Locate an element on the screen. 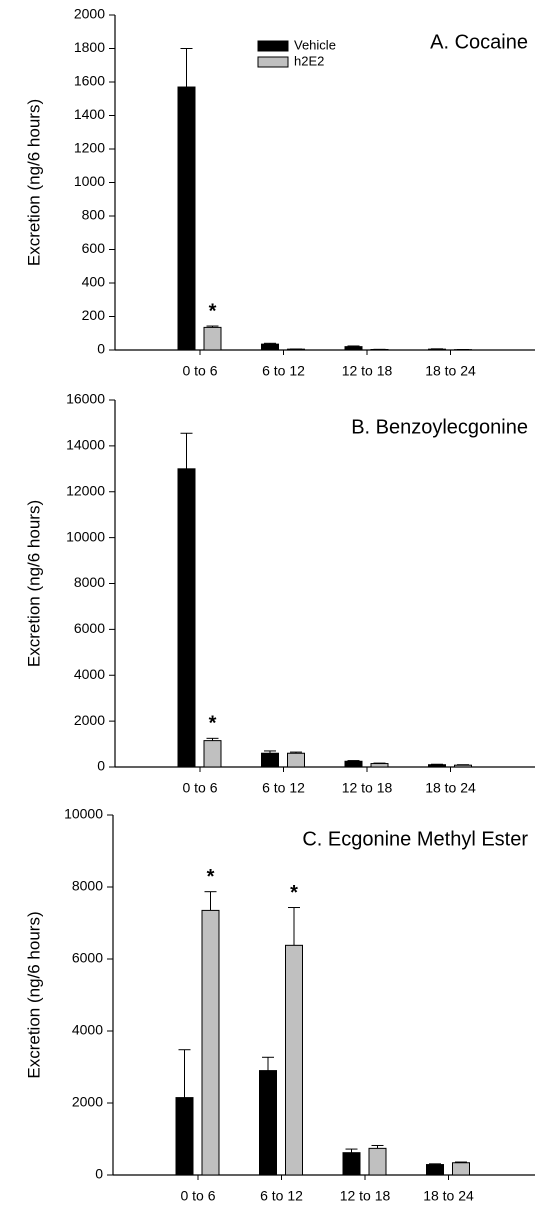 The height and width of the screenshot is (1218, 539). y-tick-label: 400 is located at coordinates (94, 282).